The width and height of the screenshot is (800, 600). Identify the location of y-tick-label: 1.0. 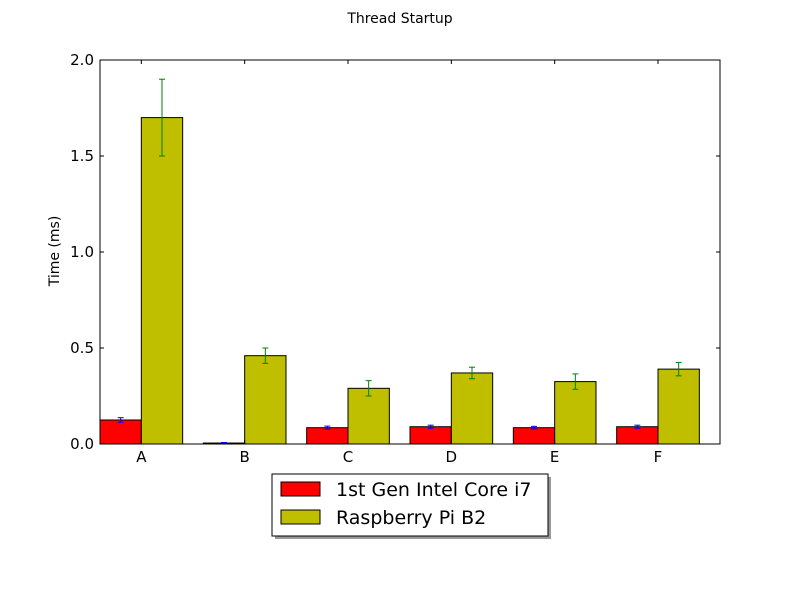
(82, 252).